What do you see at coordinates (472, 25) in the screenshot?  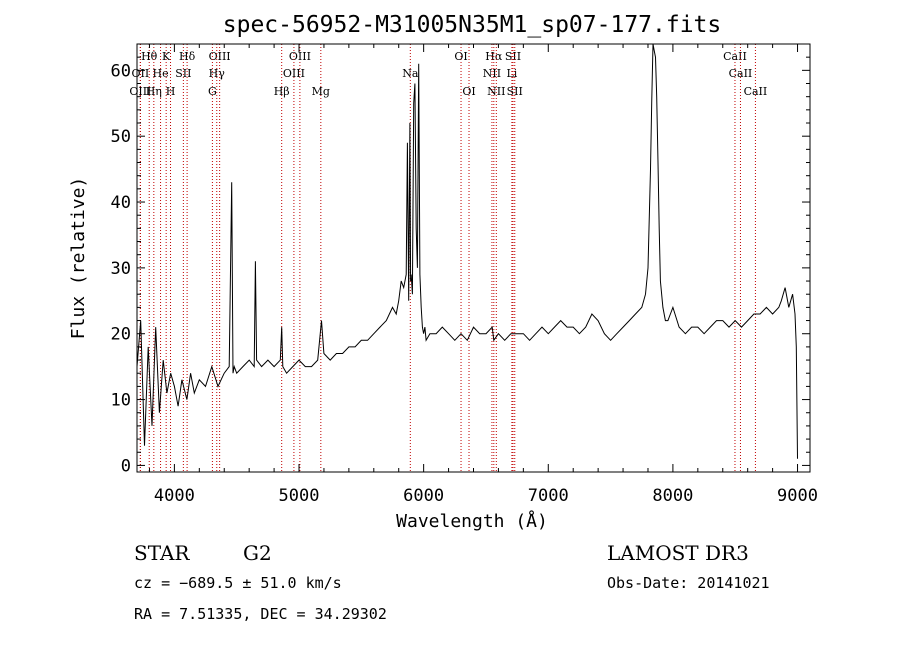 I see `chart-title: spec-56952-M31005N35M1_sp07-177.fits` at bounding box center [472, 25].